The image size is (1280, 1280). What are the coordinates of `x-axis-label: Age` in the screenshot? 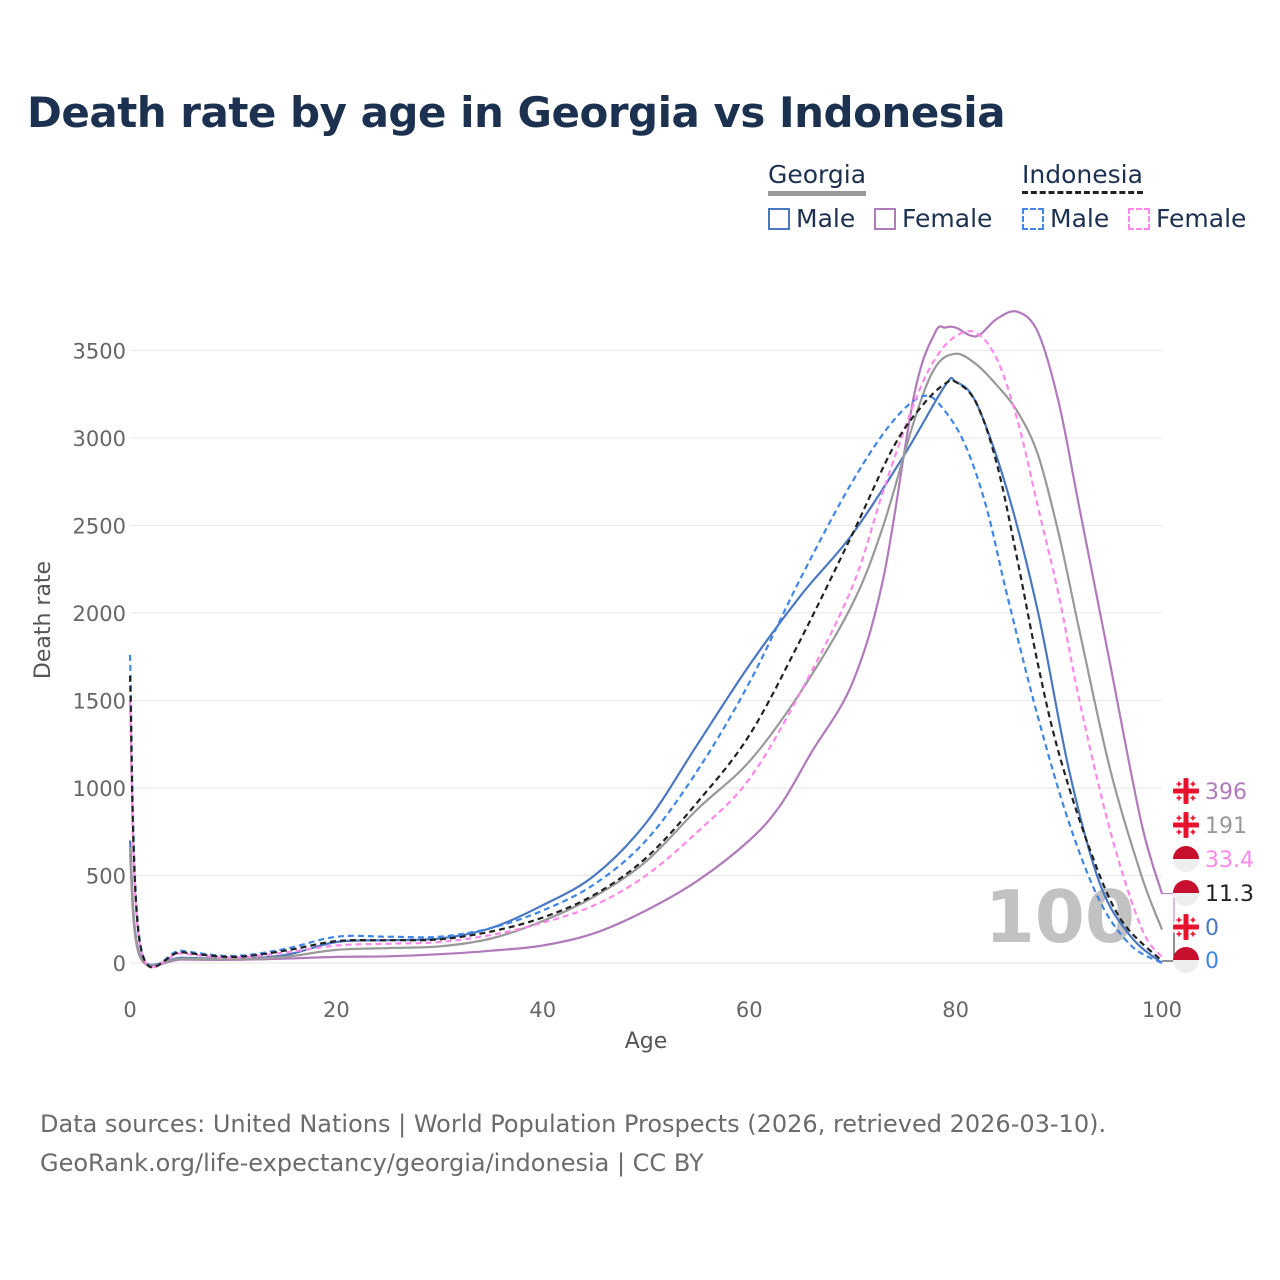 It's located at (646, 1041).